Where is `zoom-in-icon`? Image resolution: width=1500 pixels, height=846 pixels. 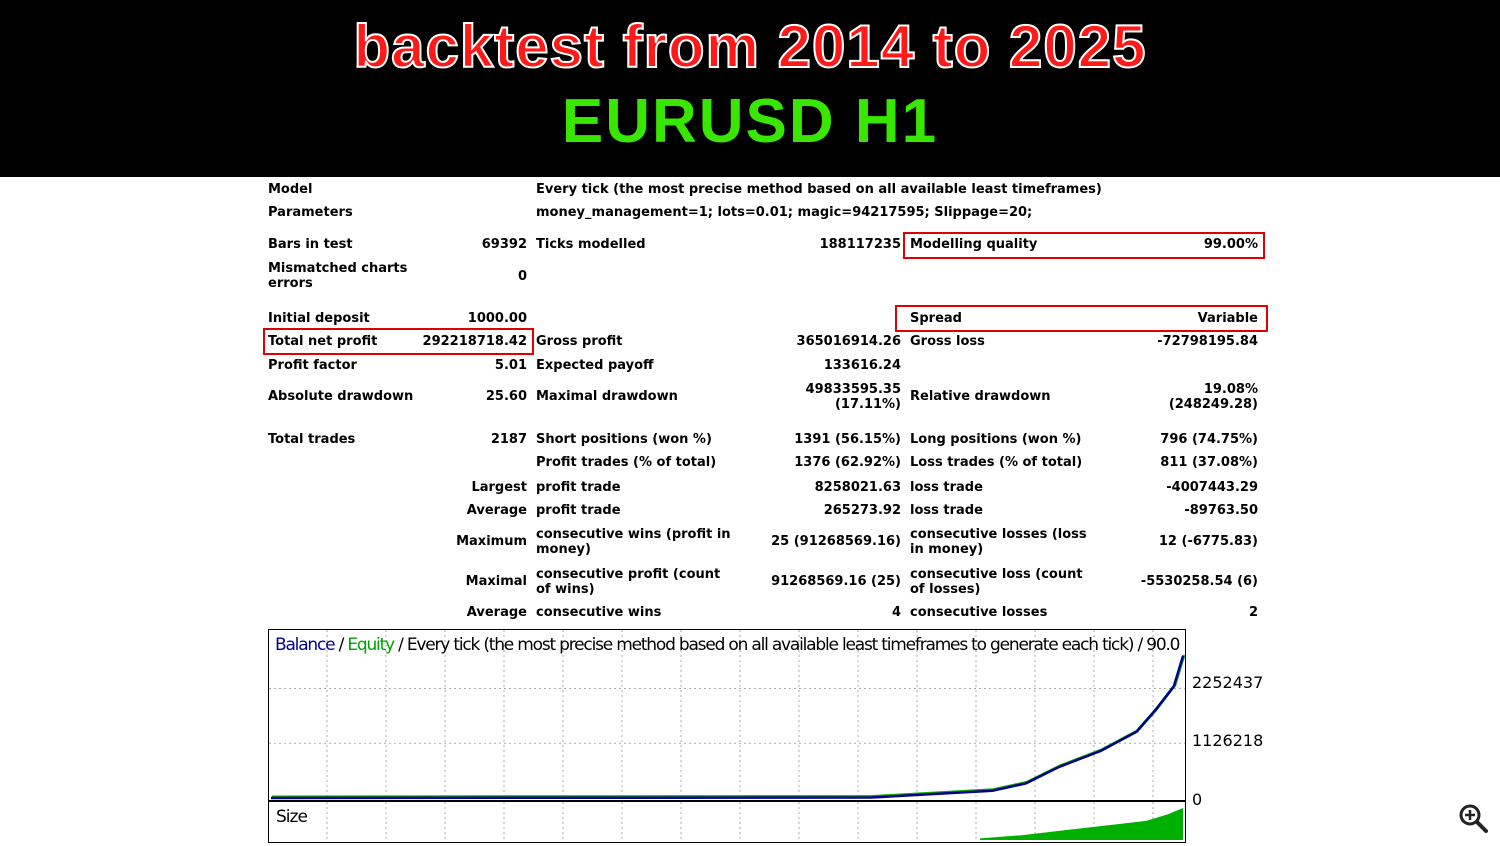 zoom-in-icon is located at coordinates (1473, 818).